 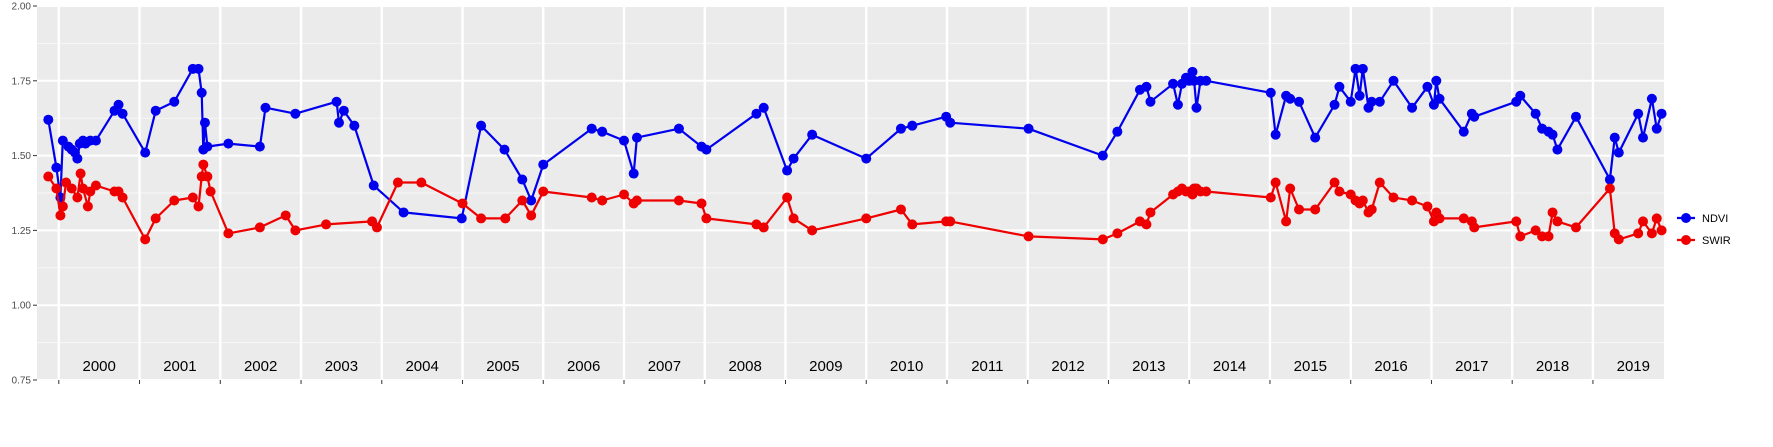 I want to click on year-label: 2014, so click(x=1229, y=366).